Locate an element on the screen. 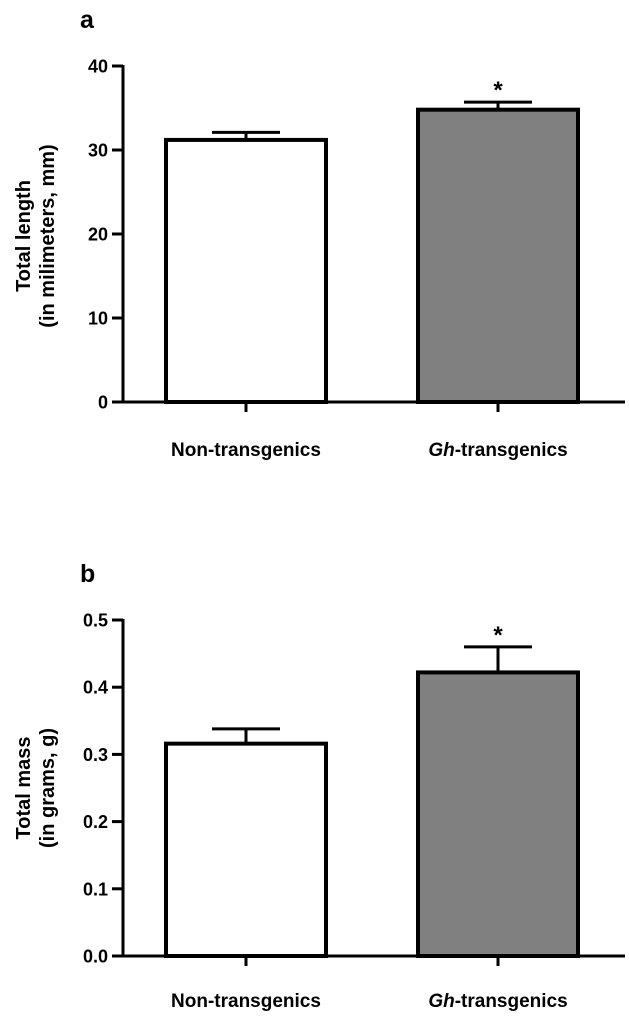  y-tick-label: 0.0 is located at coordinates (95, 957).